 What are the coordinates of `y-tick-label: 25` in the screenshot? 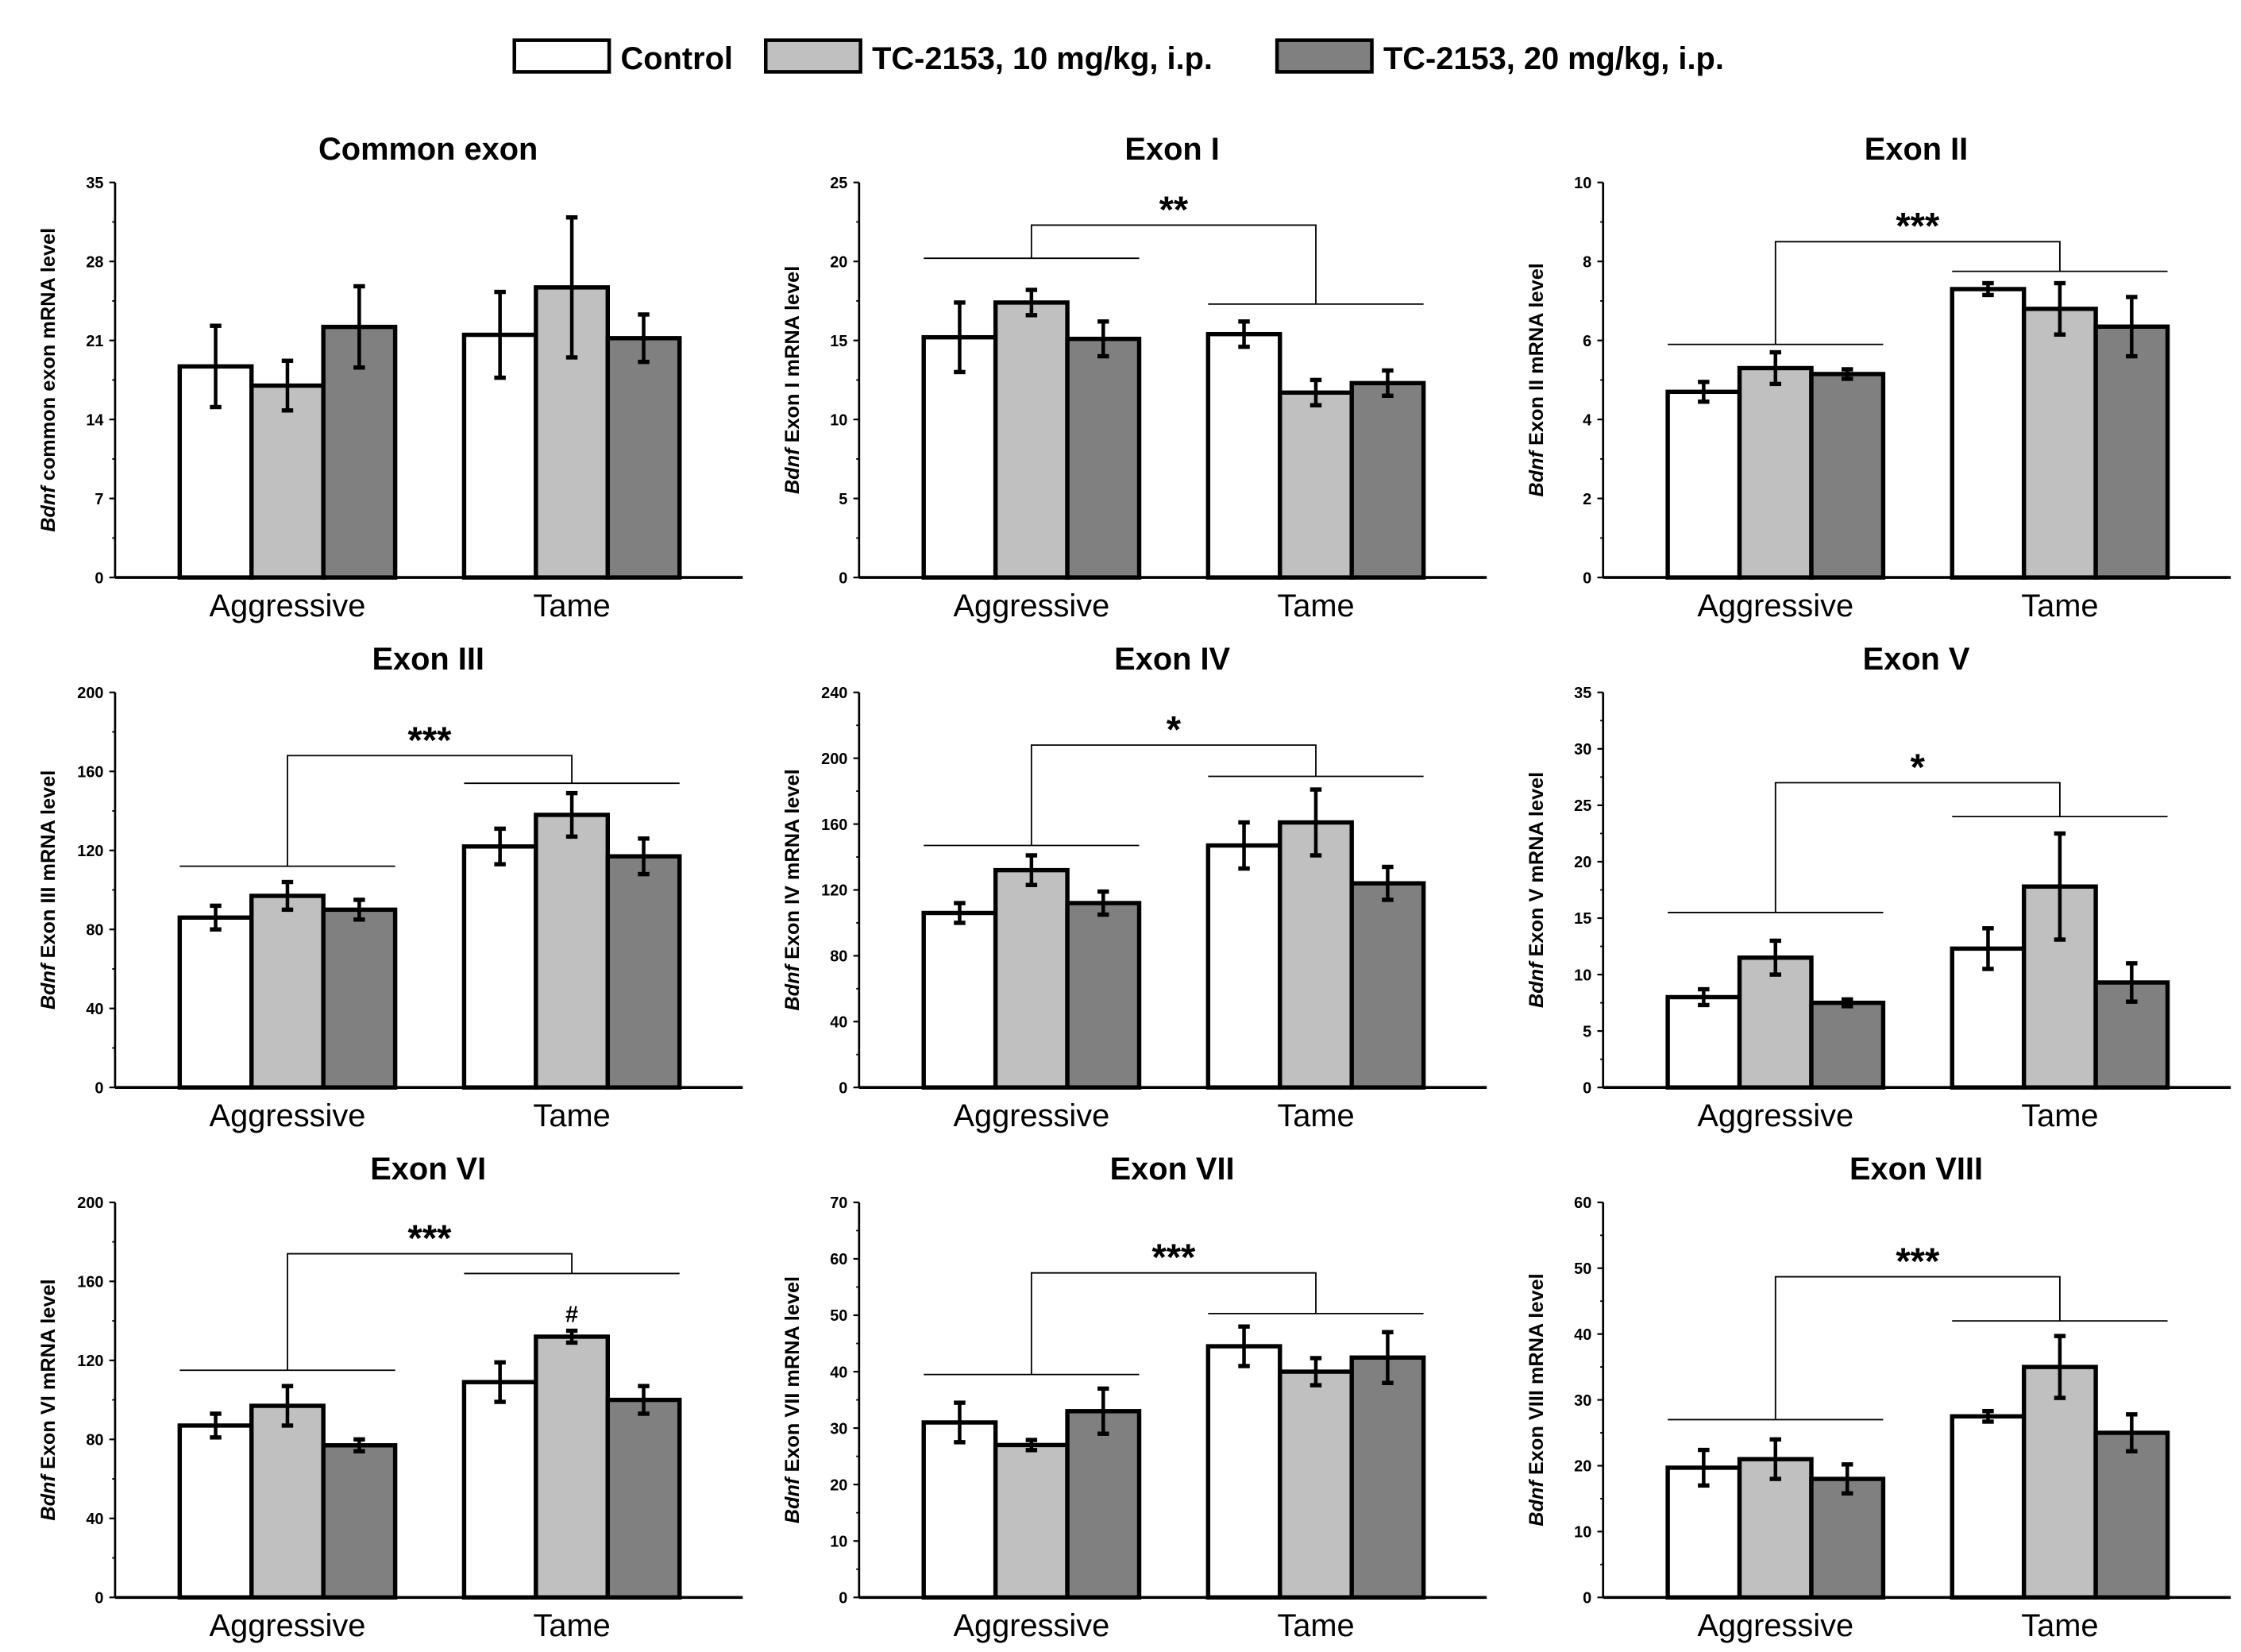 It's located at (838, 183).